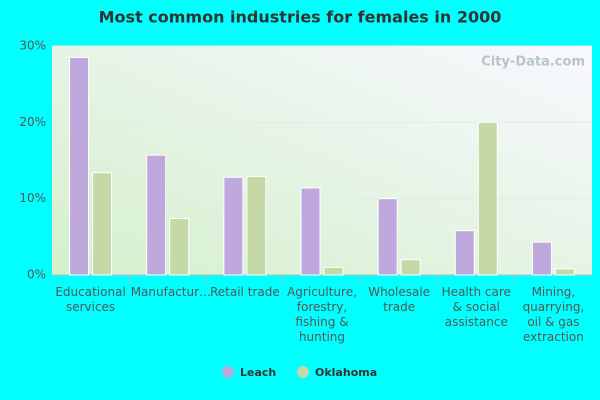 The width and height of the screenshot is (600, 400). I want to click on legend-label: Oklahoma, so click(346, 372).